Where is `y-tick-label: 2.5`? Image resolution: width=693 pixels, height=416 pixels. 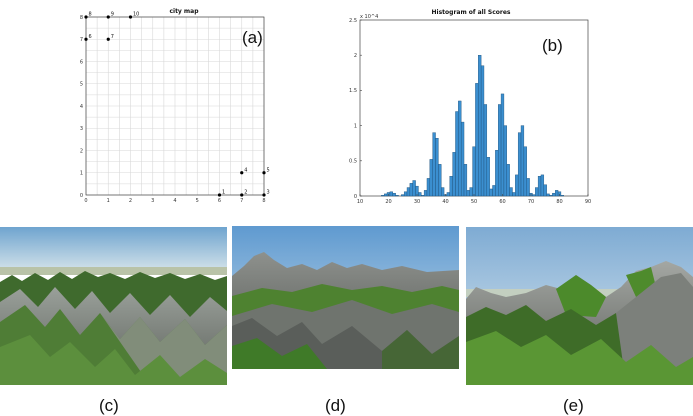
y-tick-label: 2.5 is located at coordinates (353, 21).